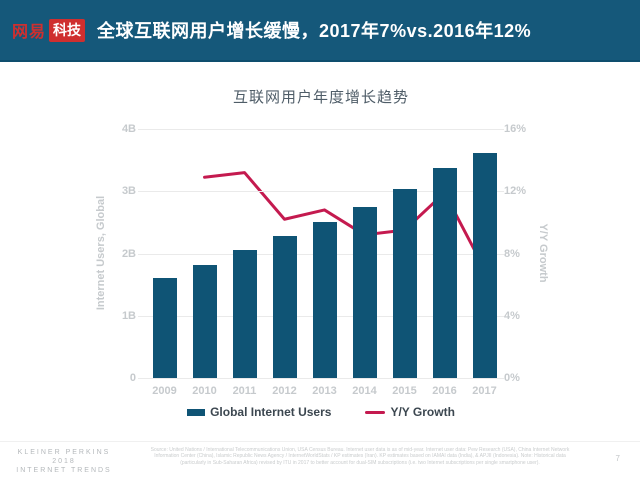 The image size is (640, 480). I want to click on bar-2009, so click(164, 328).